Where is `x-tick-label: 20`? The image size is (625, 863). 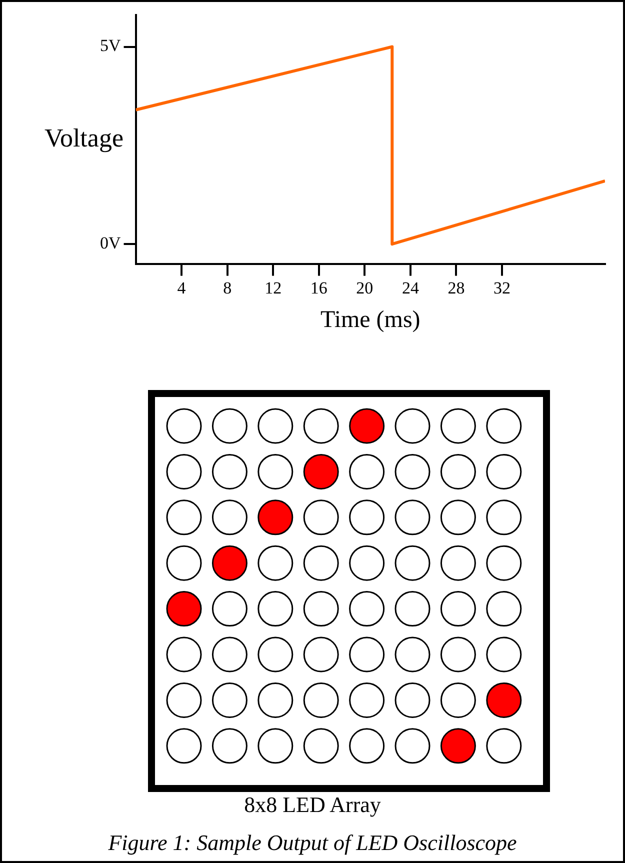
x-tick-label: 20 is located at coordinates (365, 288).